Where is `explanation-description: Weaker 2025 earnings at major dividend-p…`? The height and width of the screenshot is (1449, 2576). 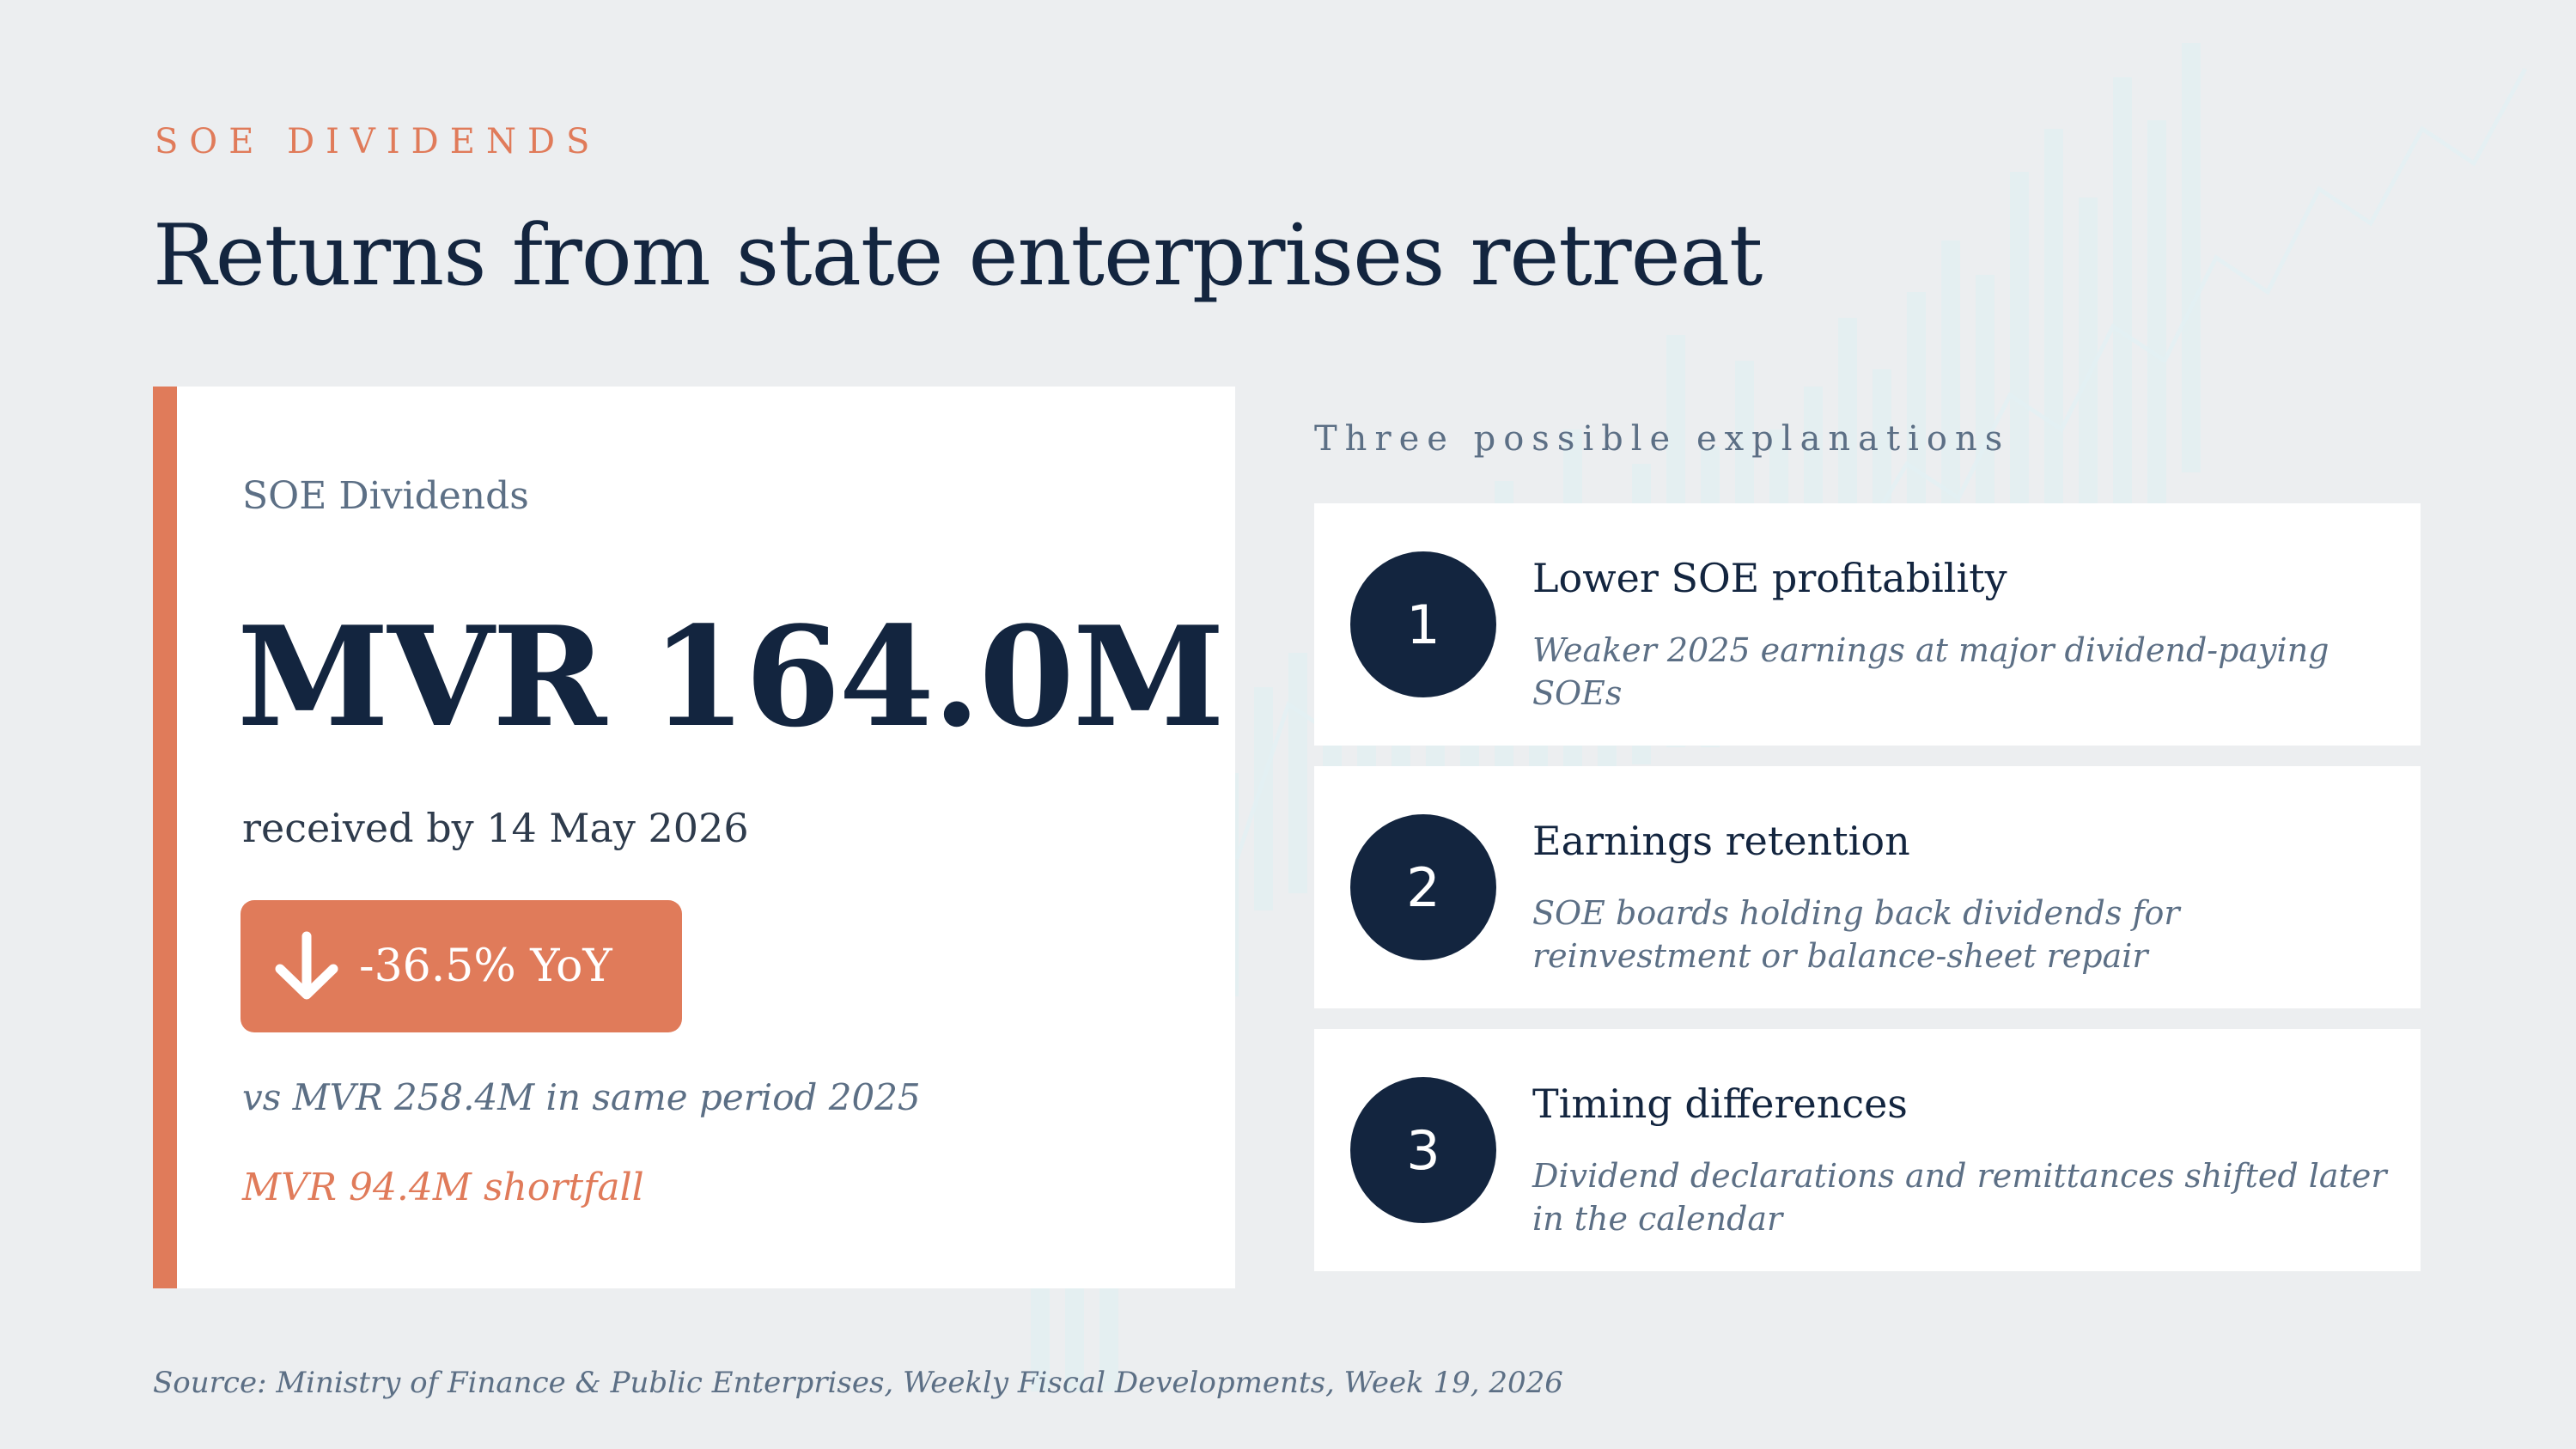
explanation-description: Weaker 2025 earnings at major dividend-p… is located at coordinates (1930, 671).